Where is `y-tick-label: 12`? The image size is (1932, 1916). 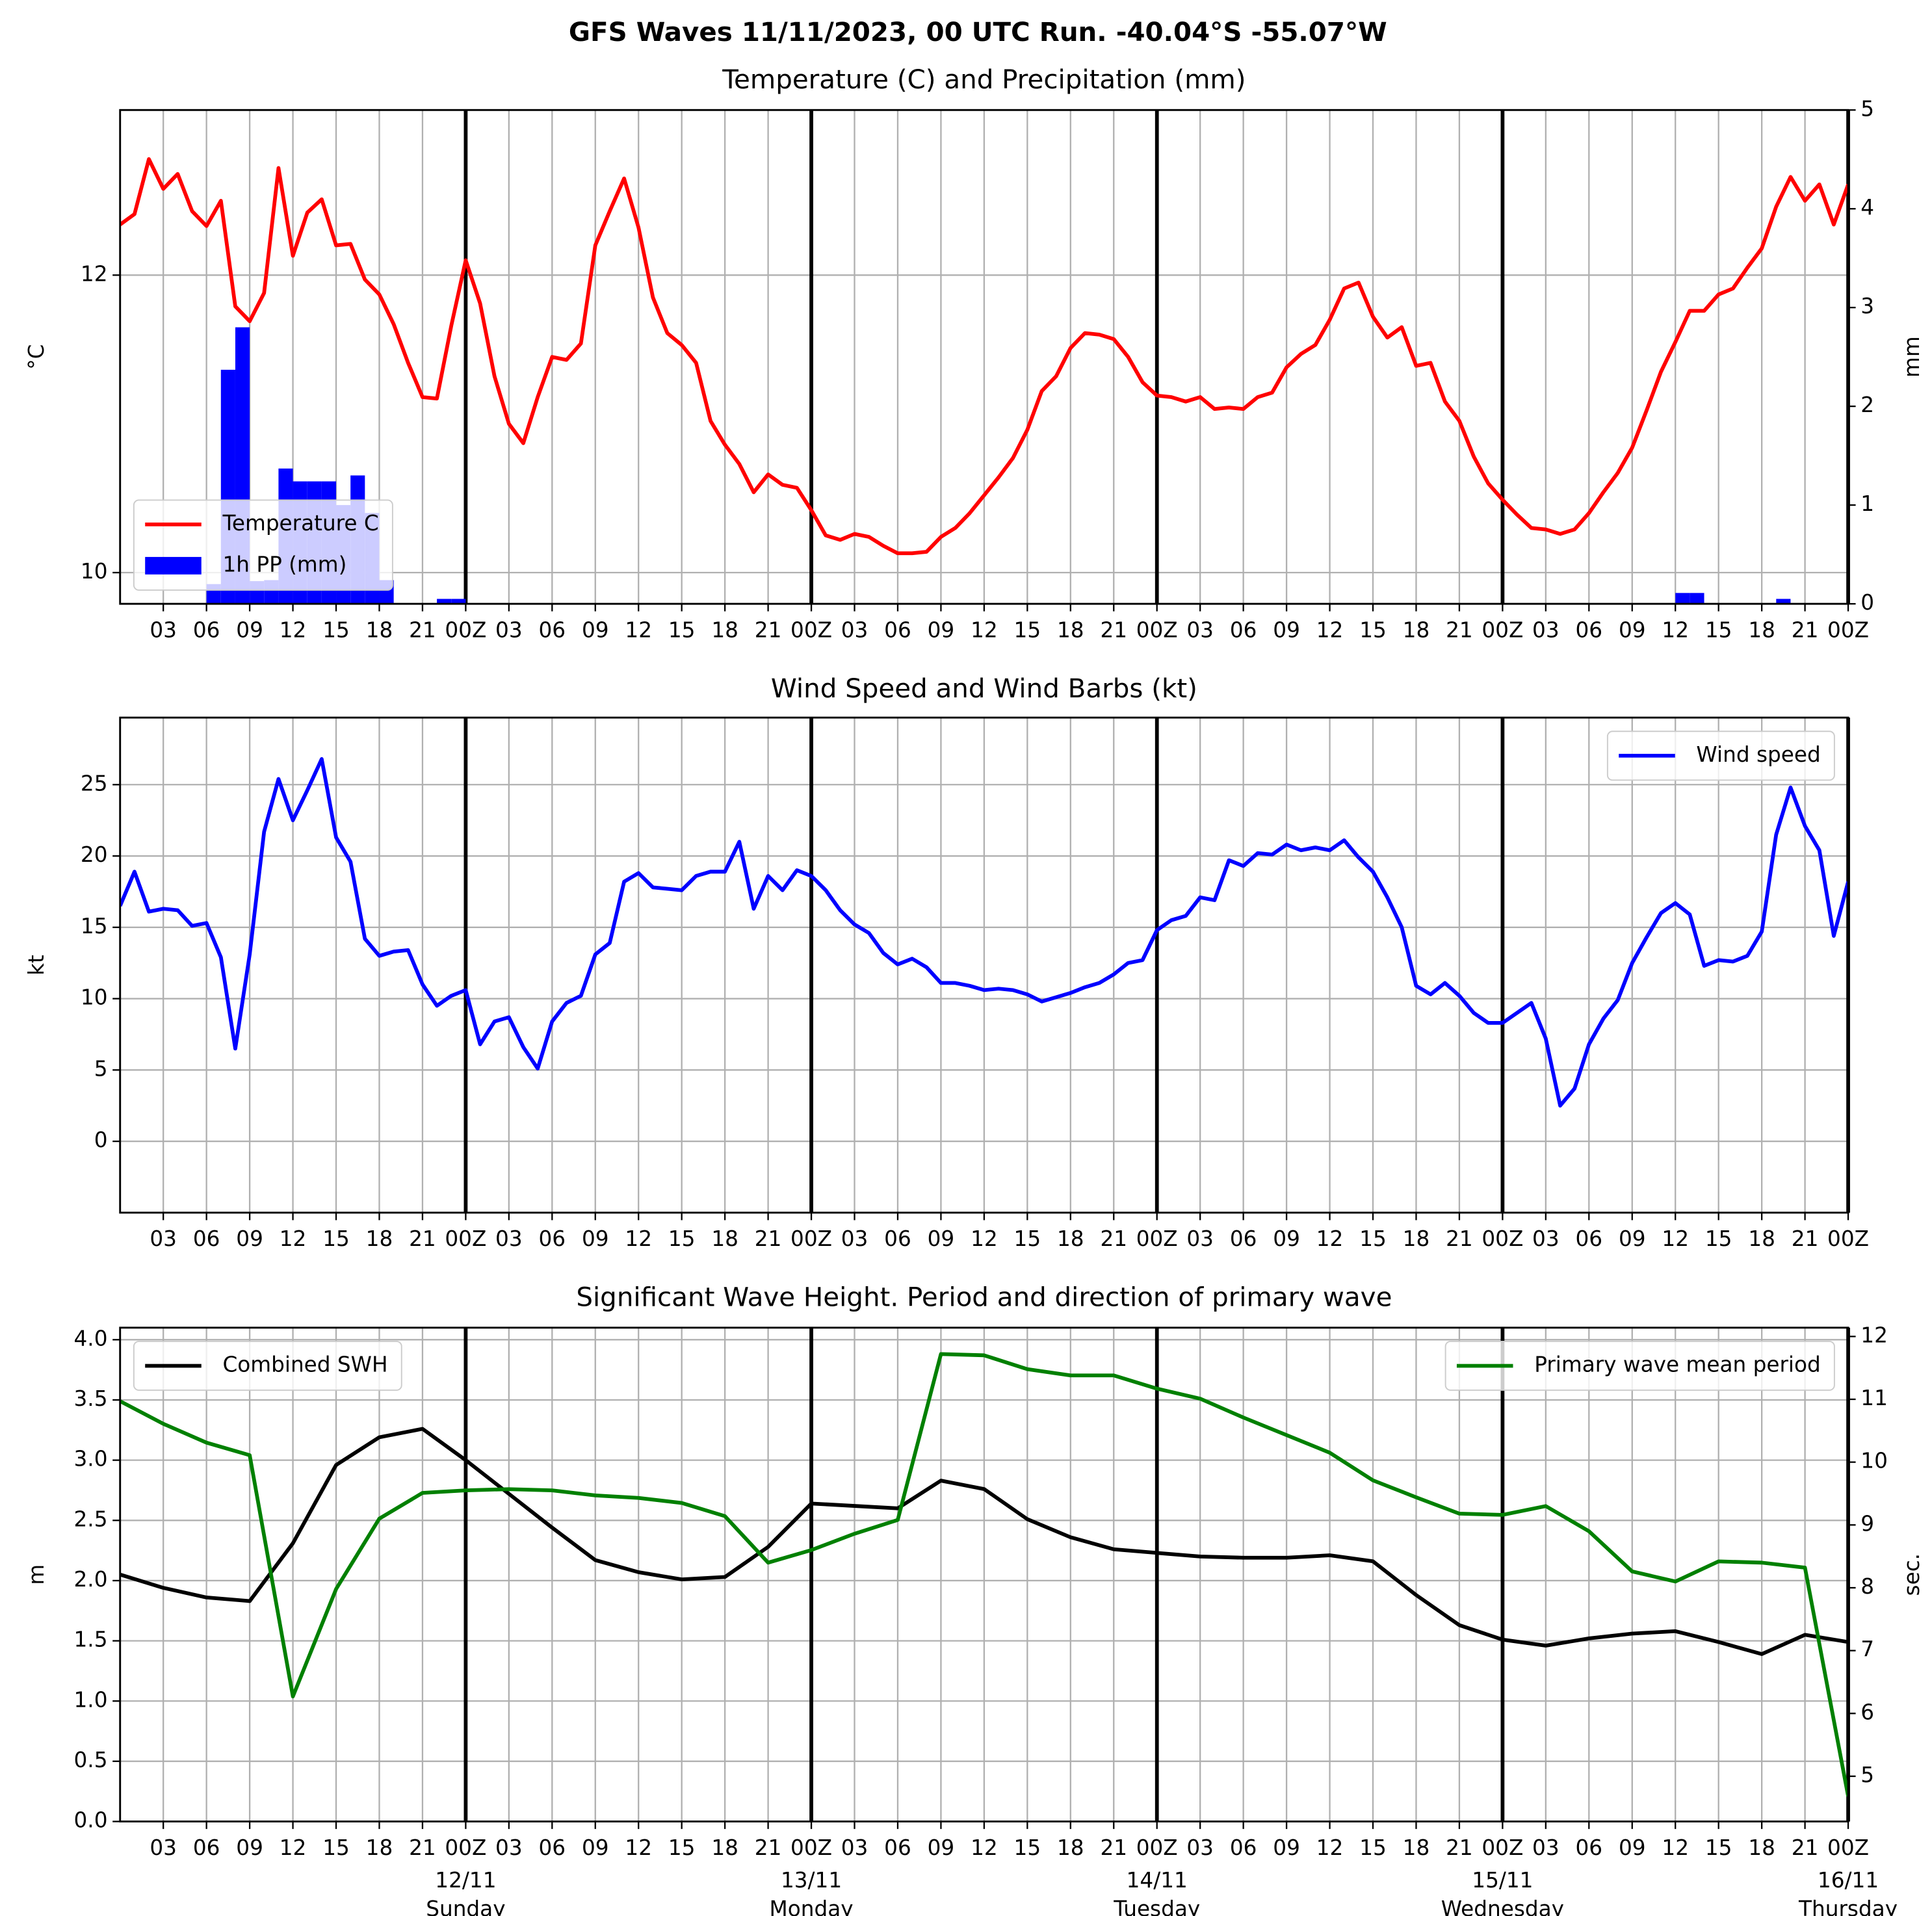
y-tick-label: 12 is located at coordinates (95, 273).